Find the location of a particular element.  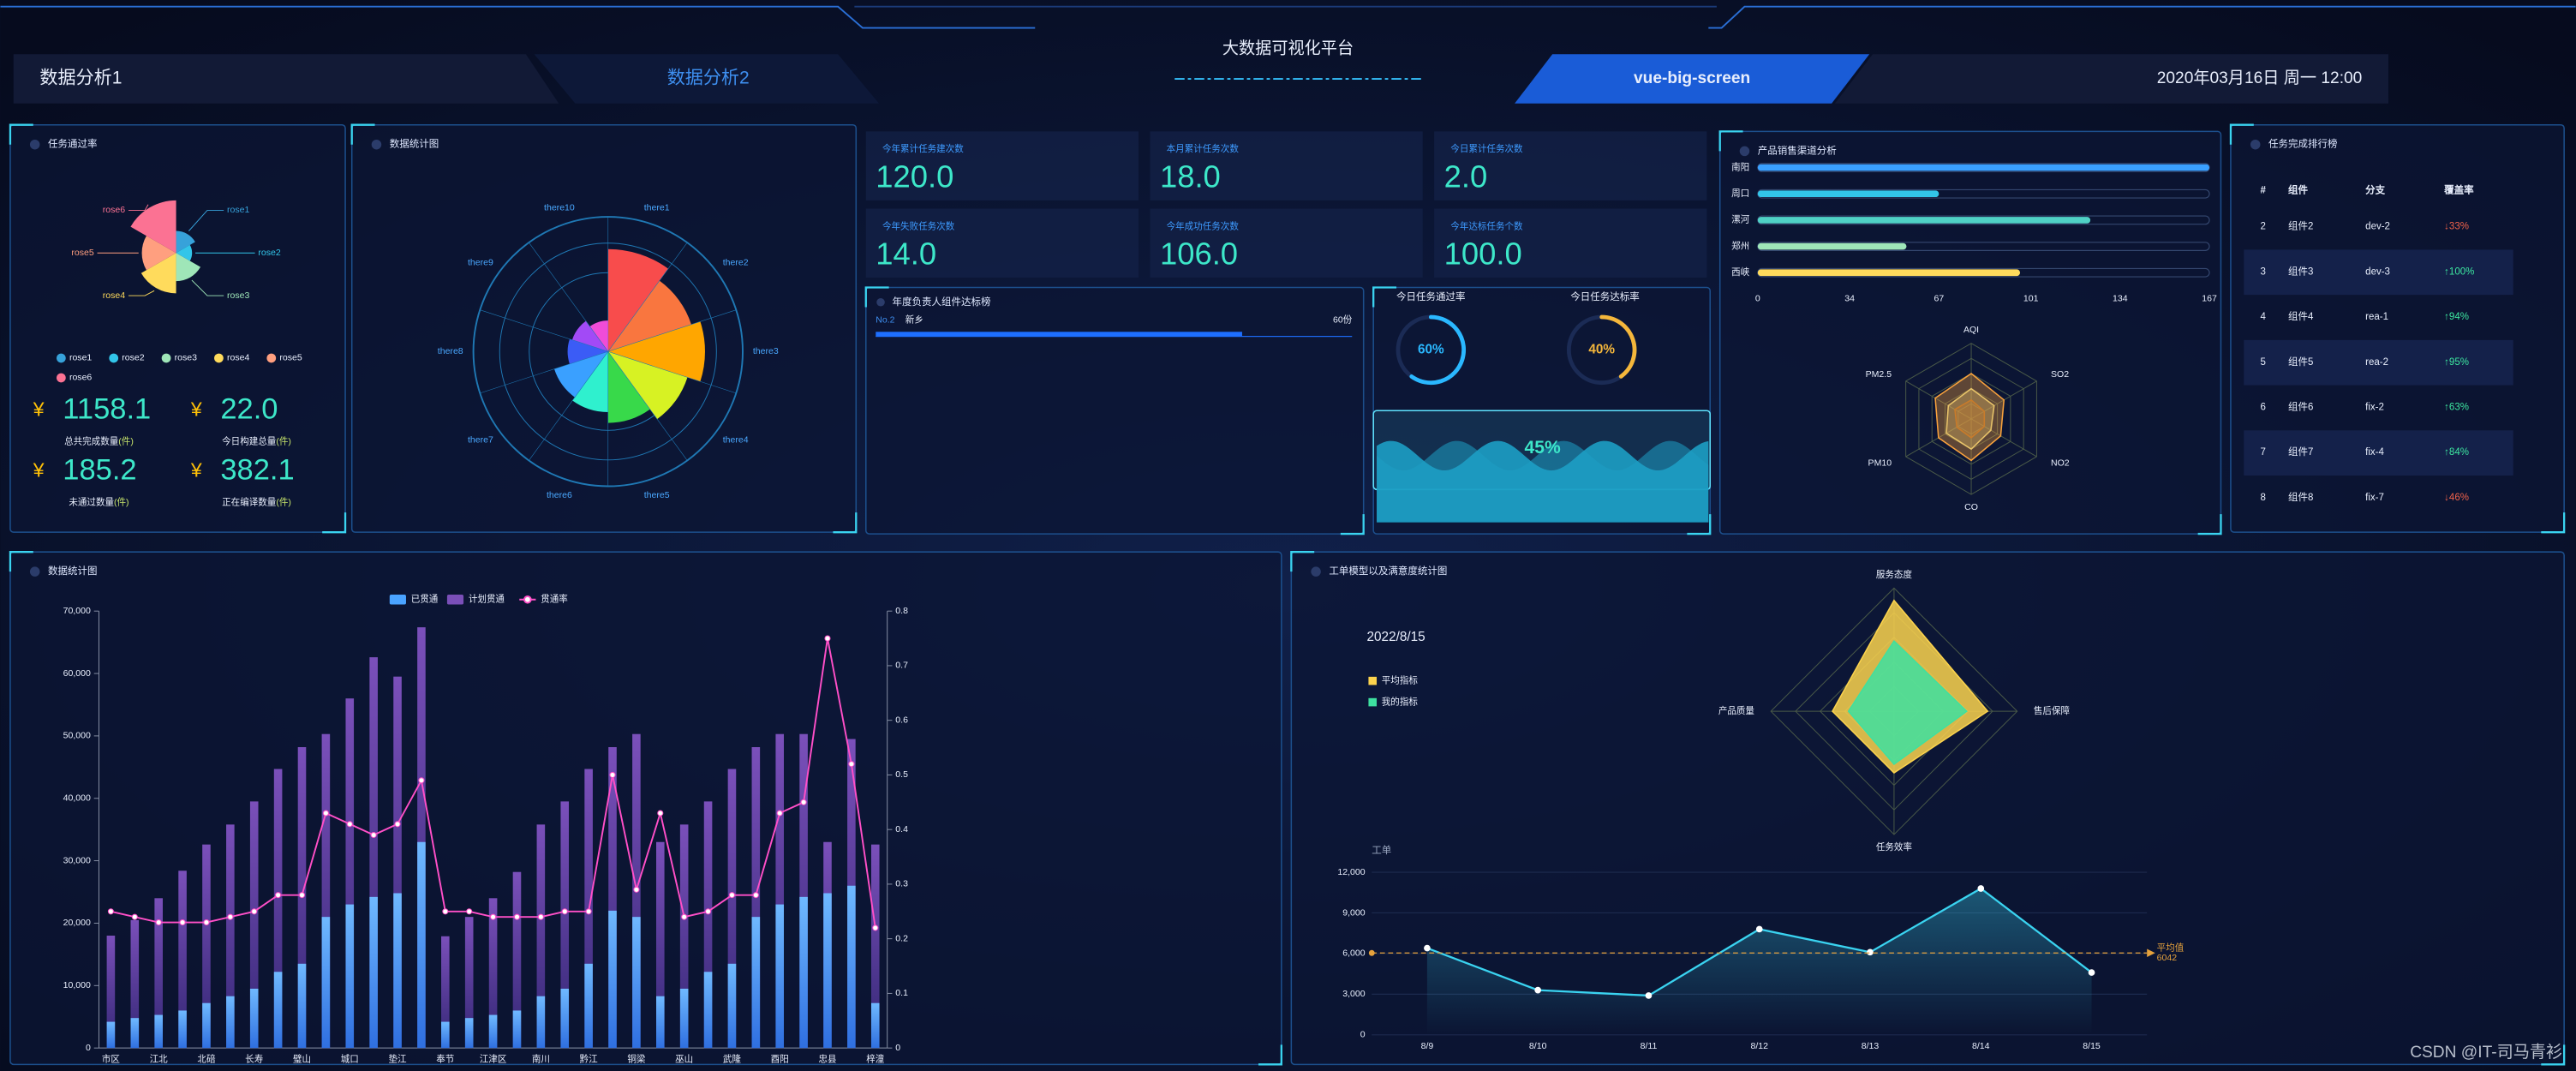

stat-unit: (件) is located at coordinates (283, 502).